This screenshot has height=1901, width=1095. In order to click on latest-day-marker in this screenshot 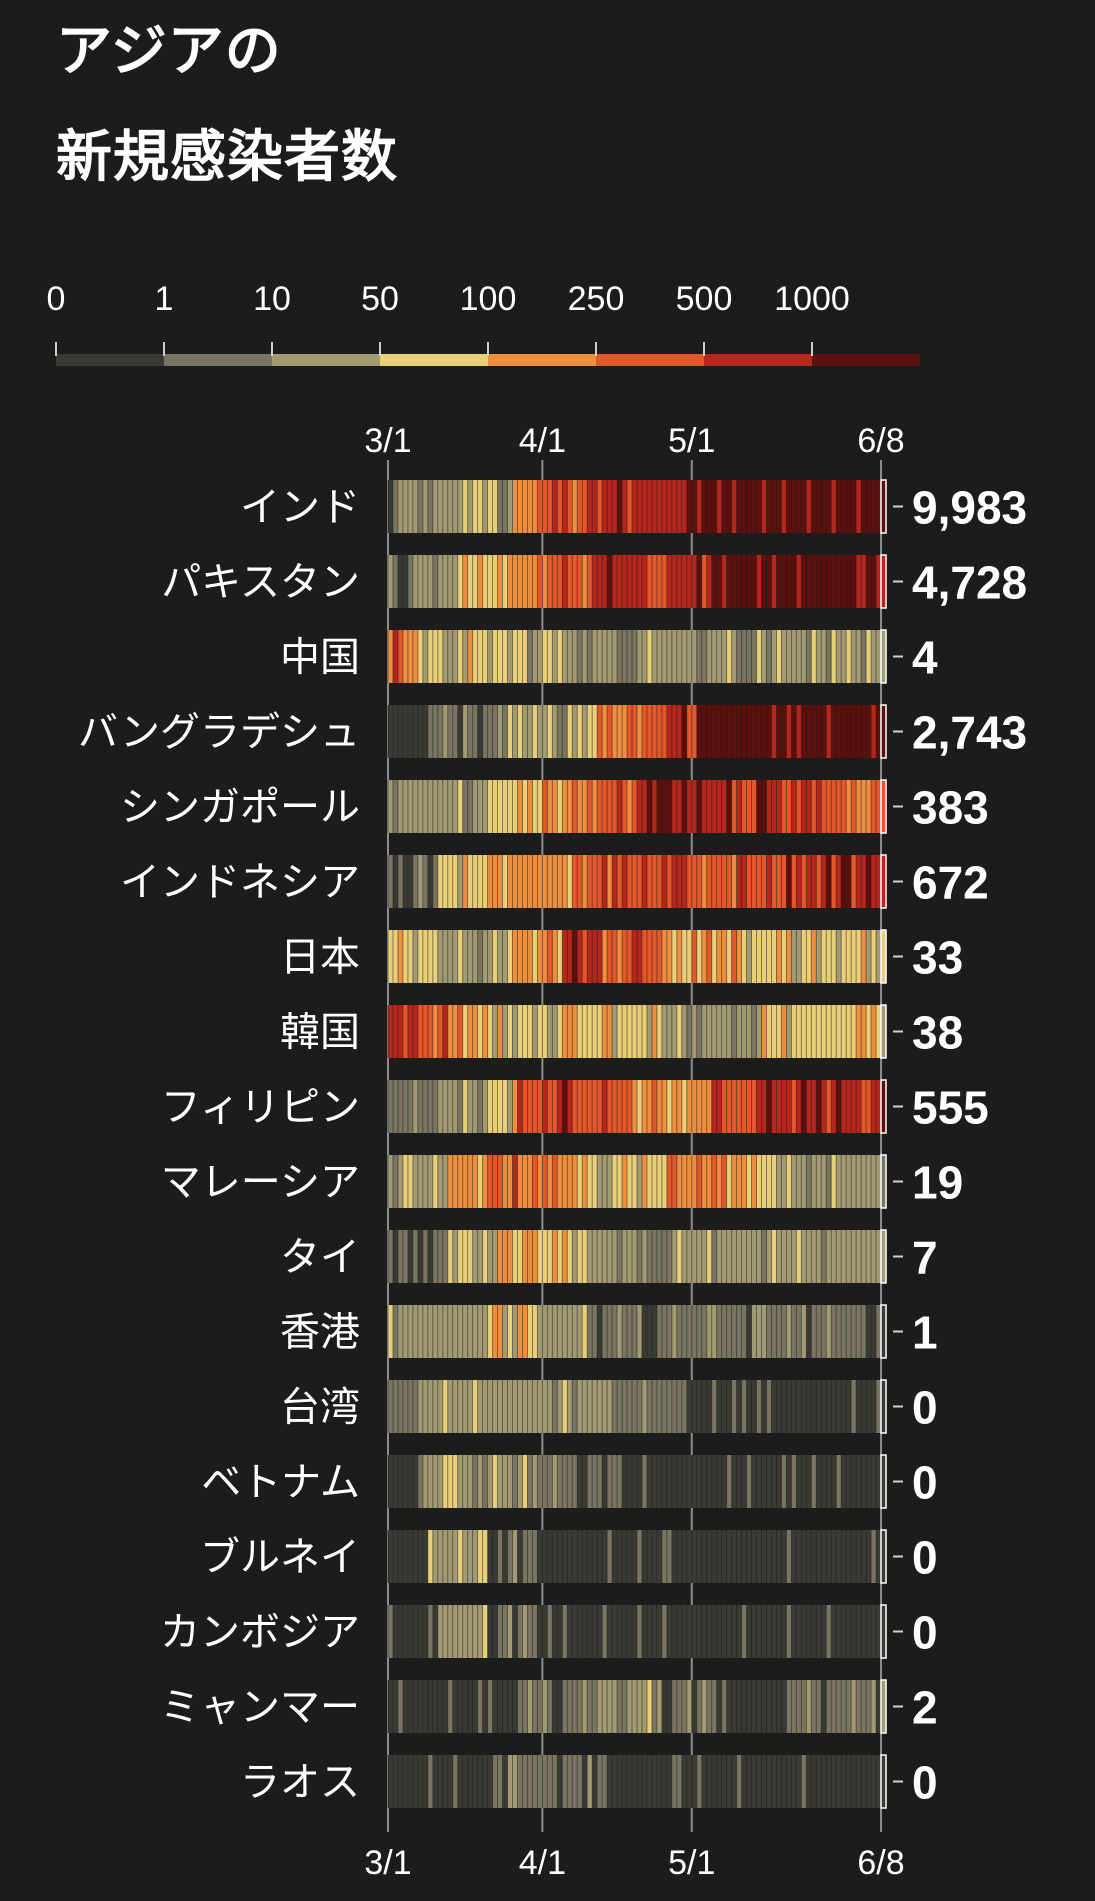, I will do `click(883, 656)`.